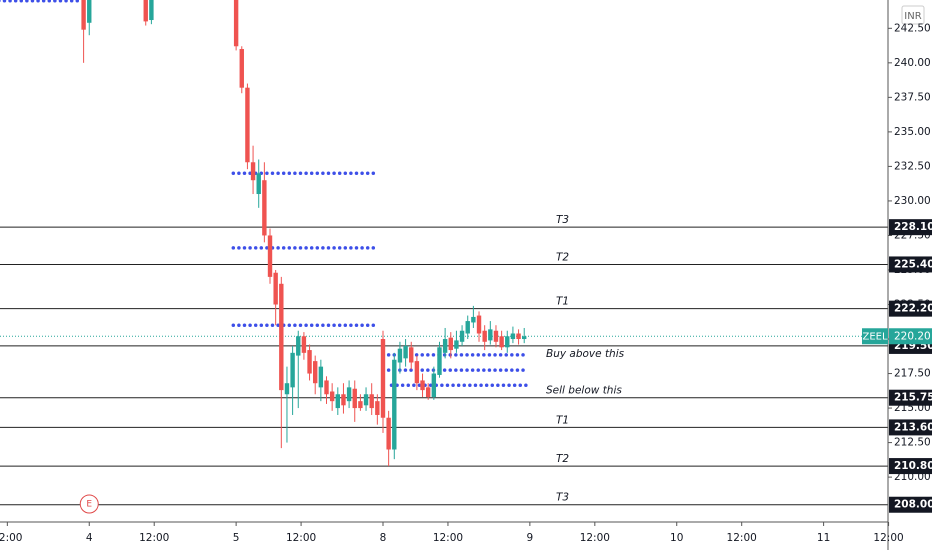 Image resolution: width=932 pixels, height=550 pixels. What do you see at coordinates (530, 538) in the screenshot?
I see `x-tick-label: 9` at bounding box center [530, 538].